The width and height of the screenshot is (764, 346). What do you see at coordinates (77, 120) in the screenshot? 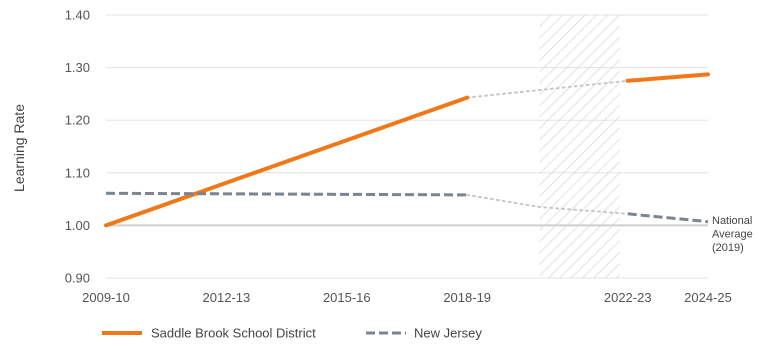
I see `y-tick-label: 1.20` at bounding box center [77, 120].